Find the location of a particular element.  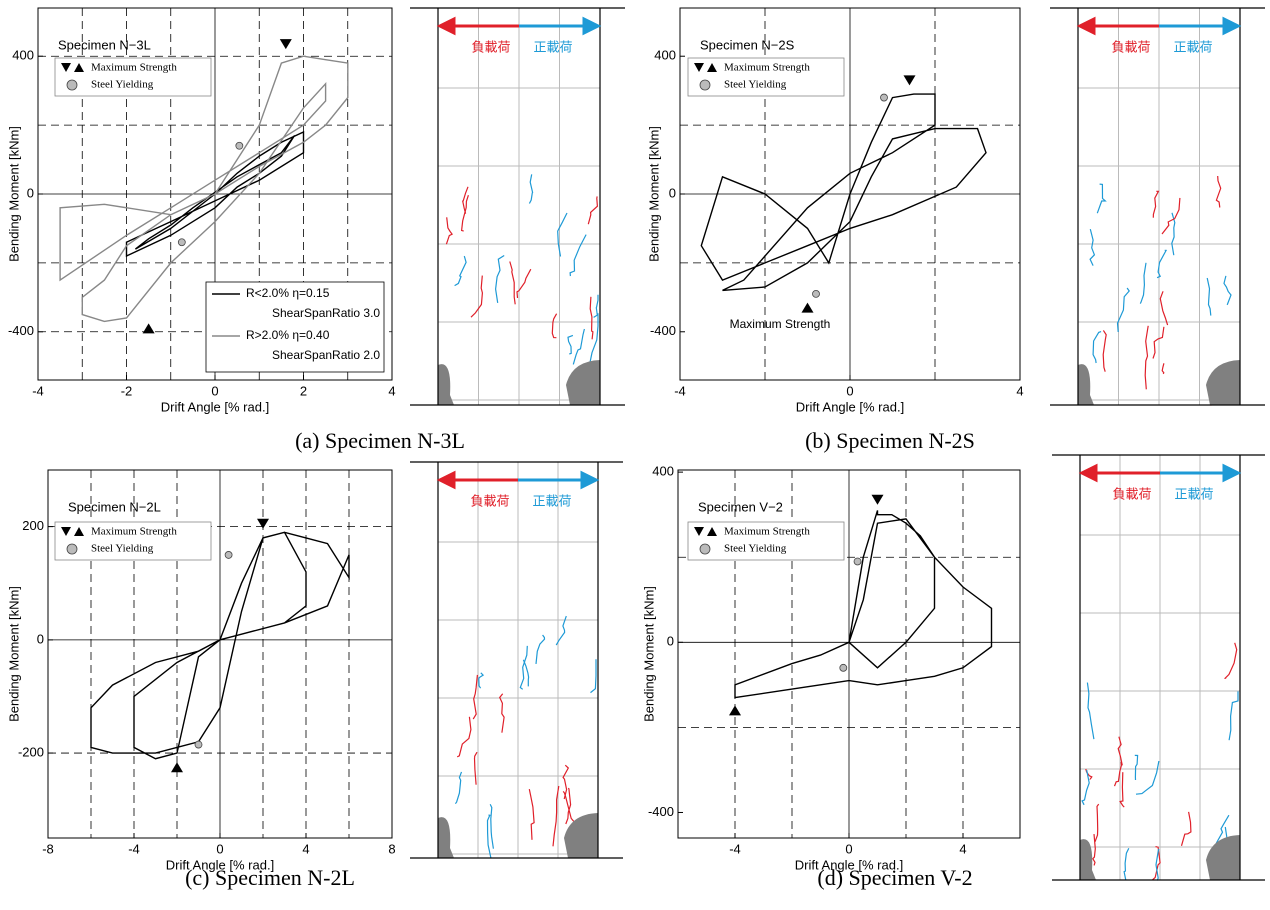

y-tick-label: -200 is located at coordinates (31, 752).